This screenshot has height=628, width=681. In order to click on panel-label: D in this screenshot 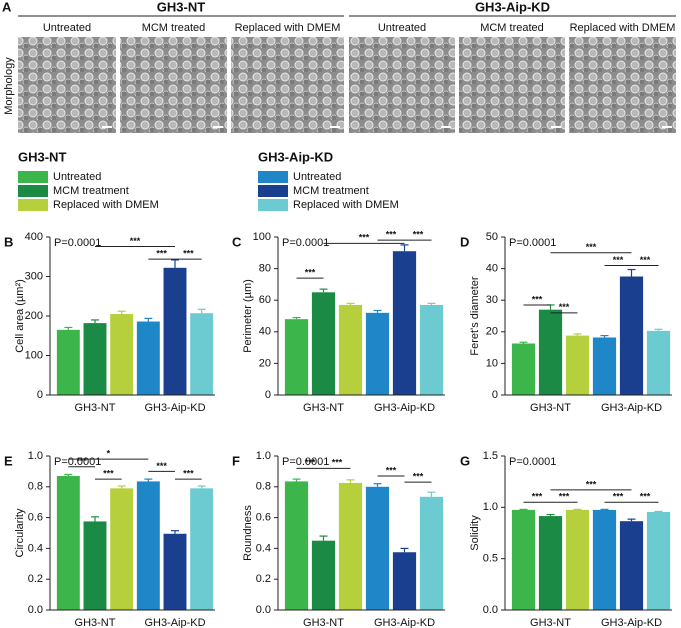, I will do `click(464, 241)`.